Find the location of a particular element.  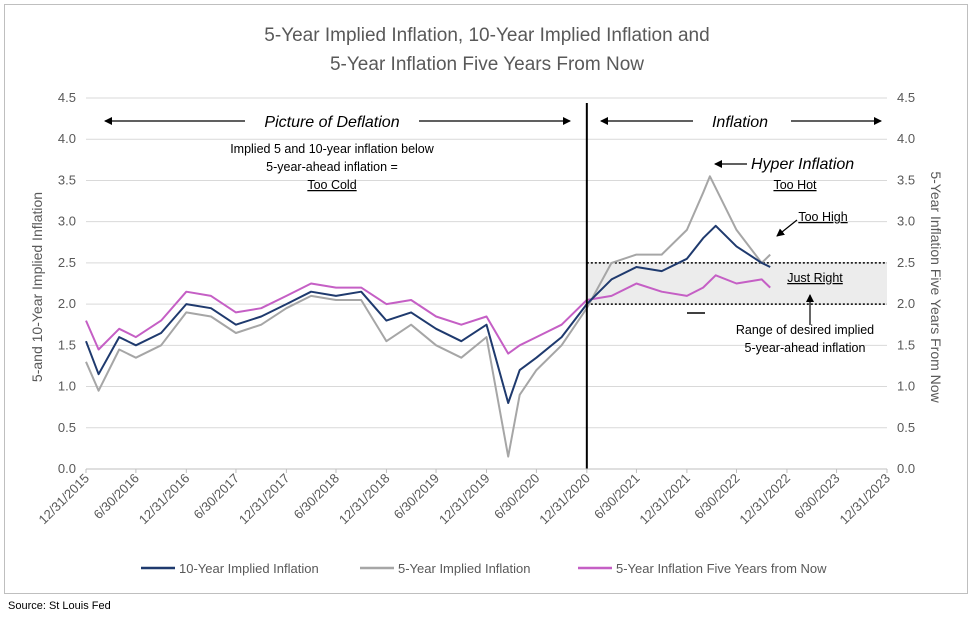

legend-label-5y5y: 5-Year Inflation Five Years from Now is located at coordinates (721, 568).